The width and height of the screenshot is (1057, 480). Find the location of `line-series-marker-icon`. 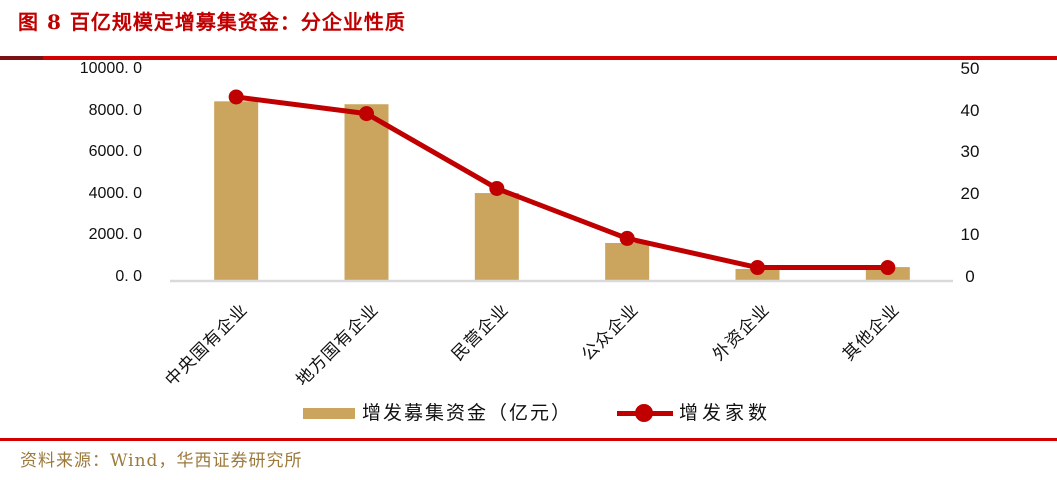

line-series-marker-icon is located at coordinates (644, 413).